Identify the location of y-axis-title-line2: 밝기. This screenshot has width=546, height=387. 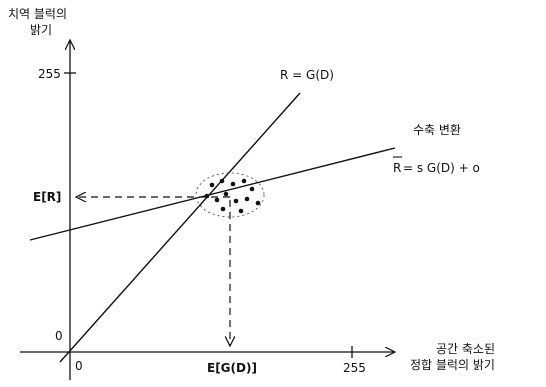
(41, 30).